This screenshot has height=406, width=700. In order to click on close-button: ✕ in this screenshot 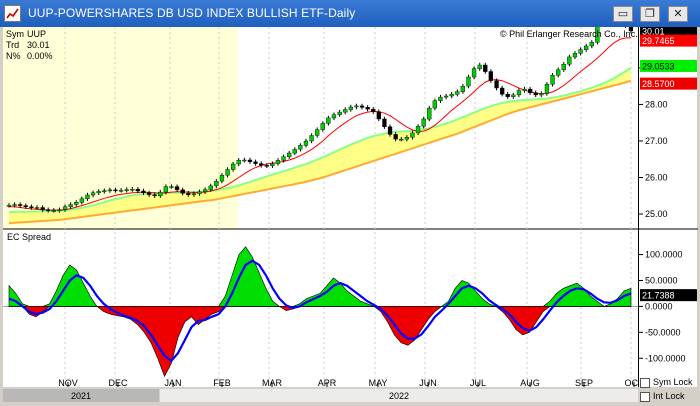, I will do `click(678, 14)`.